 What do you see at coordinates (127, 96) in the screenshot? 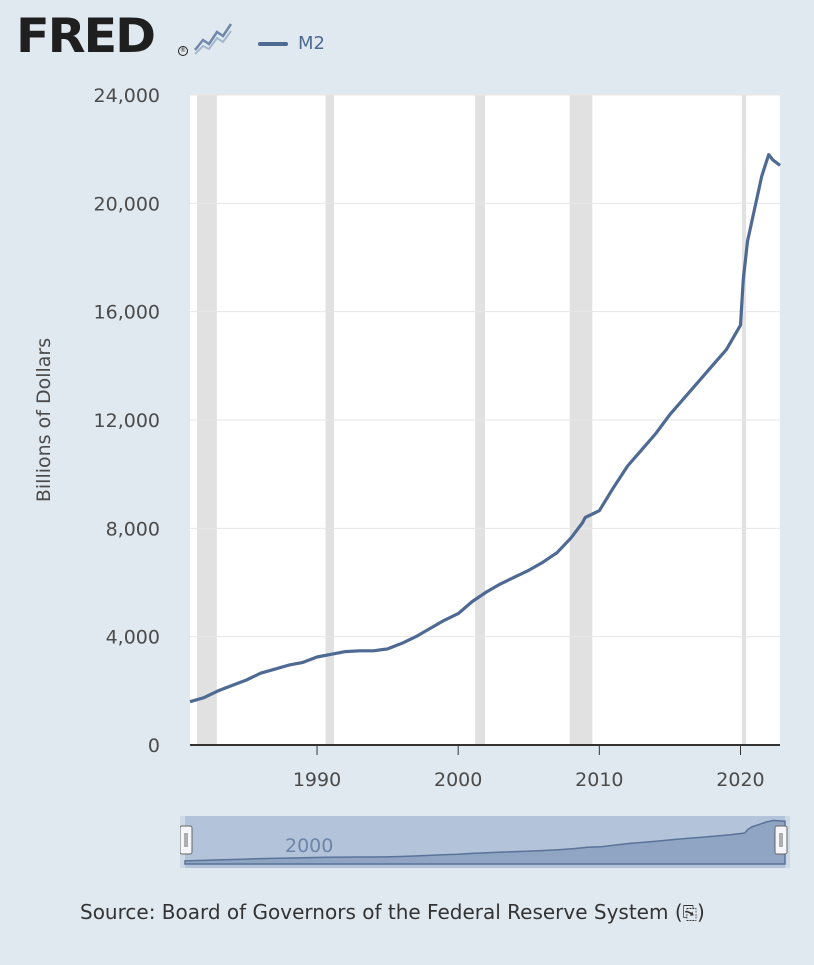
I see `y-tick-label: 24,000` at bounding box center [127, 96].